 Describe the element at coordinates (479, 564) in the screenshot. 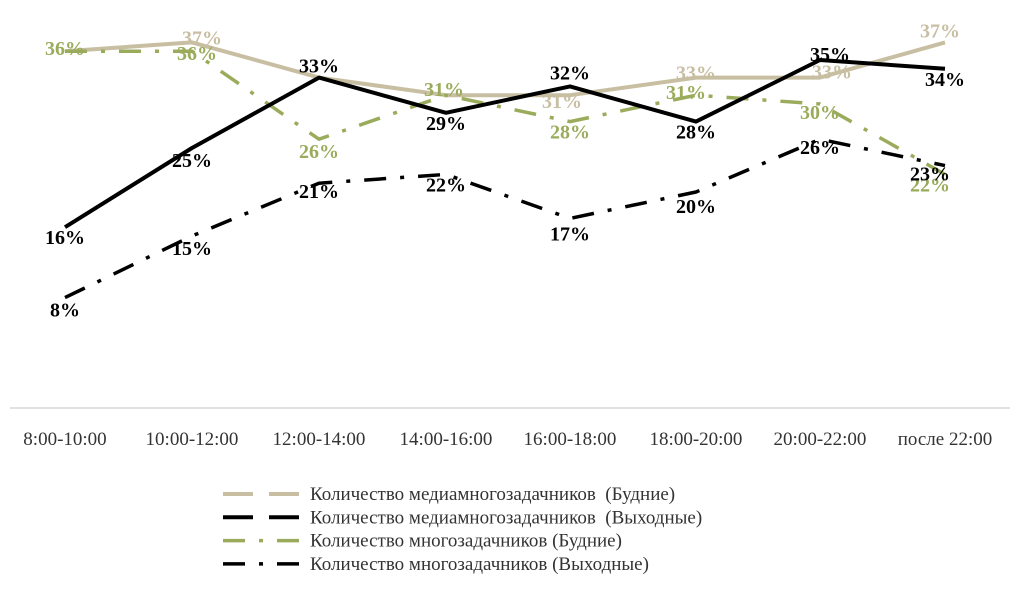

I see `legend-label: Количество многозадачников (Выходные)` at that location.